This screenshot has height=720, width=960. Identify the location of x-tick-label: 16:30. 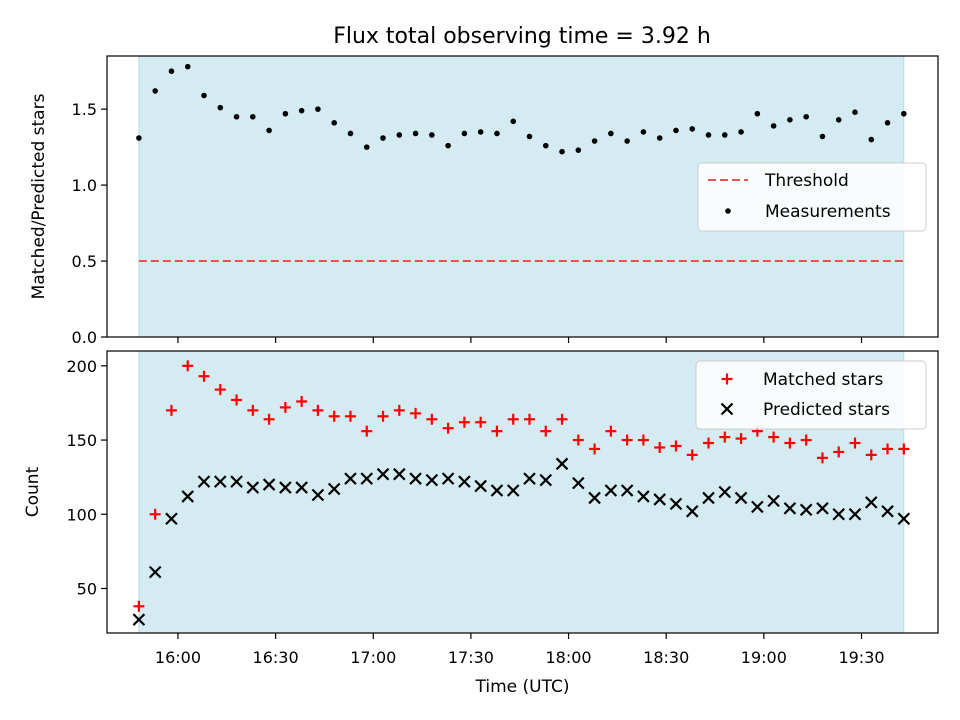
(276, 657).